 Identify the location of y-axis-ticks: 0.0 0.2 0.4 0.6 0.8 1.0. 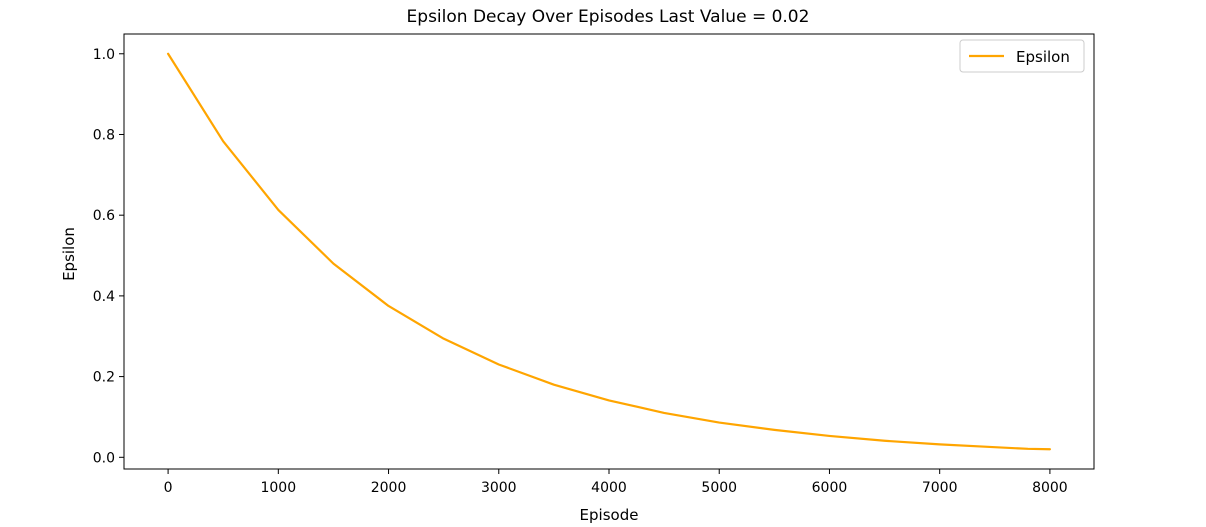
(108, 256).